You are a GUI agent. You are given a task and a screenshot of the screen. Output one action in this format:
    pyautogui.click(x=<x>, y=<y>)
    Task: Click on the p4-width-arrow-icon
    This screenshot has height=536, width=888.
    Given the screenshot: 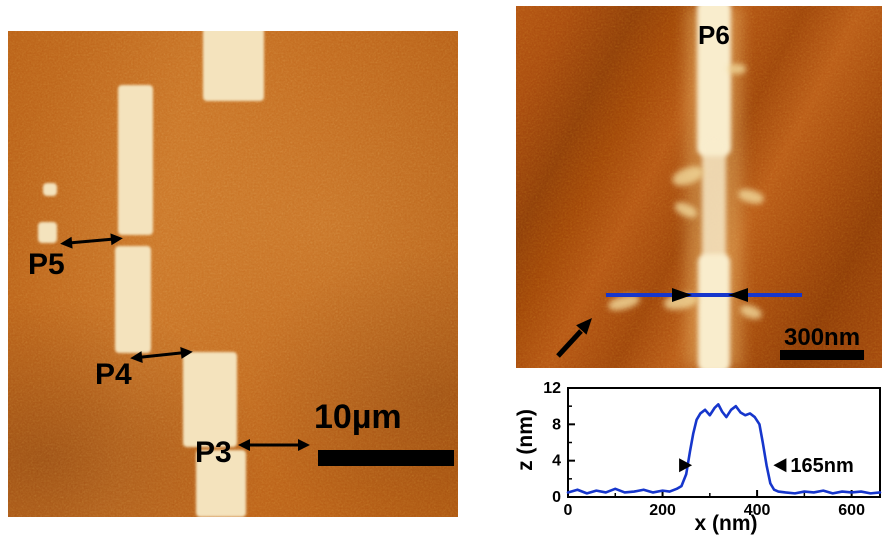 What is the action you would take?
    pyautogui.click(x=161, y=355)
    